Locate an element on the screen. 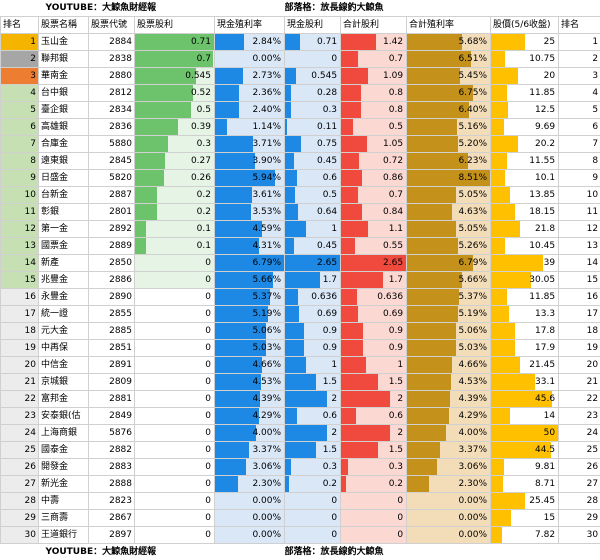  total-dividend-cell: 1.5 is located at coordinates (374, 382).